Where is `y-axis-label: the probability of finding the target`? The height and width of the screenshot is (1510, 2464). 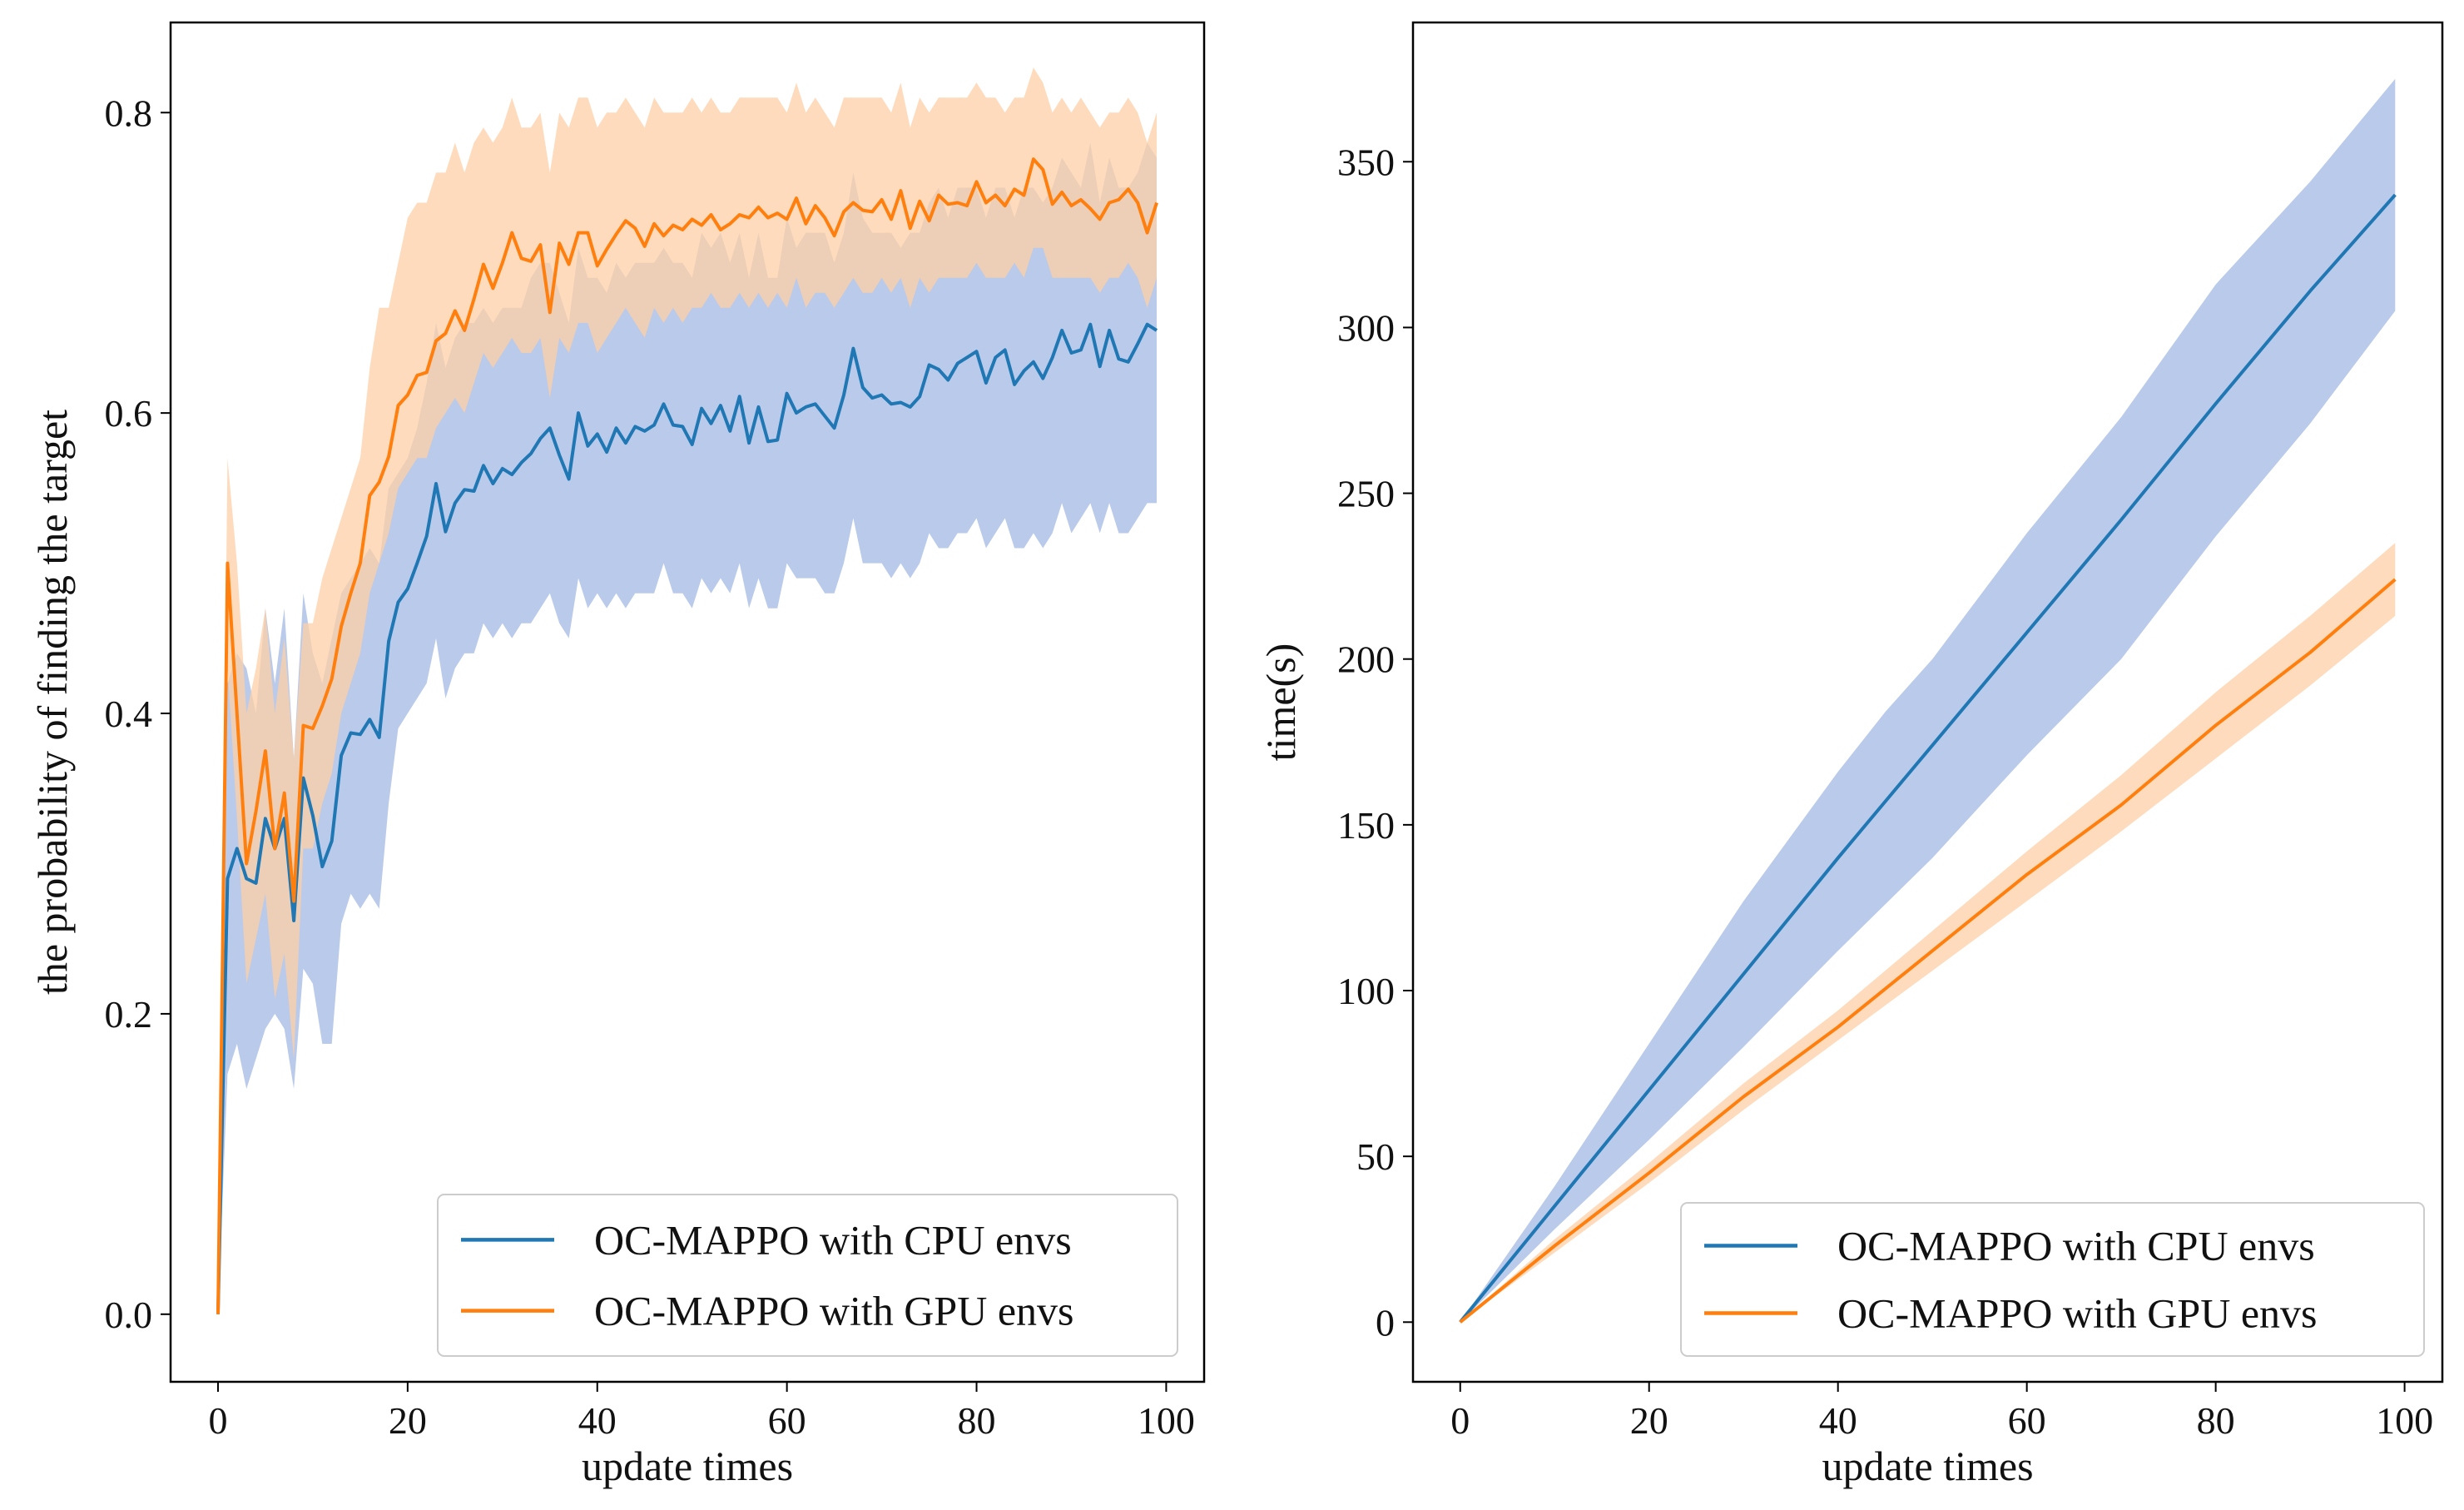 y-axis-label: the probability of finding the target is located at coordinates (52, 702).